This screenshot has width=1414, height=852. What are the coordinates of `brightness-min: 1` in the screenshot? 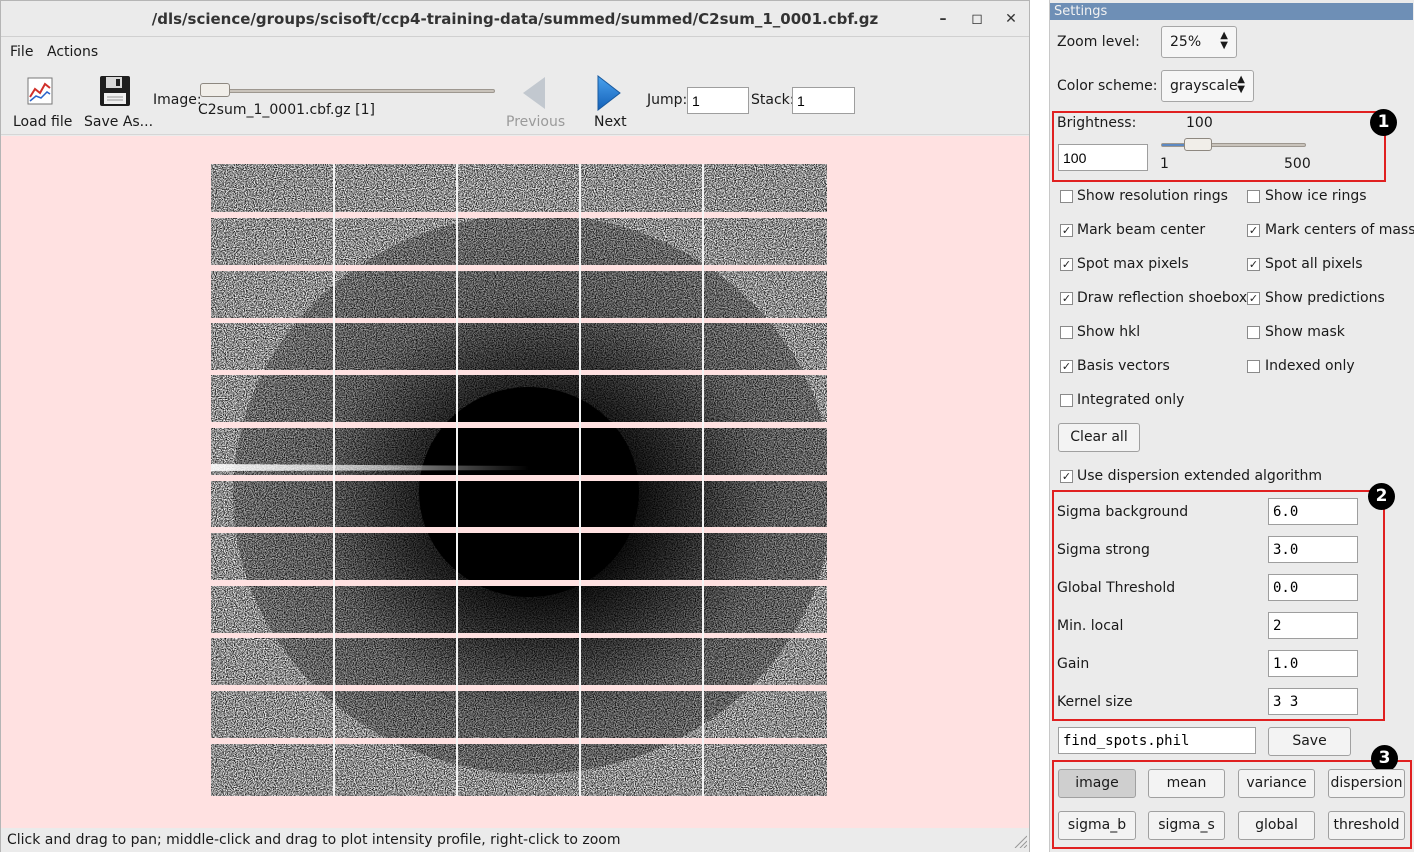 It's located at (1164, 164).